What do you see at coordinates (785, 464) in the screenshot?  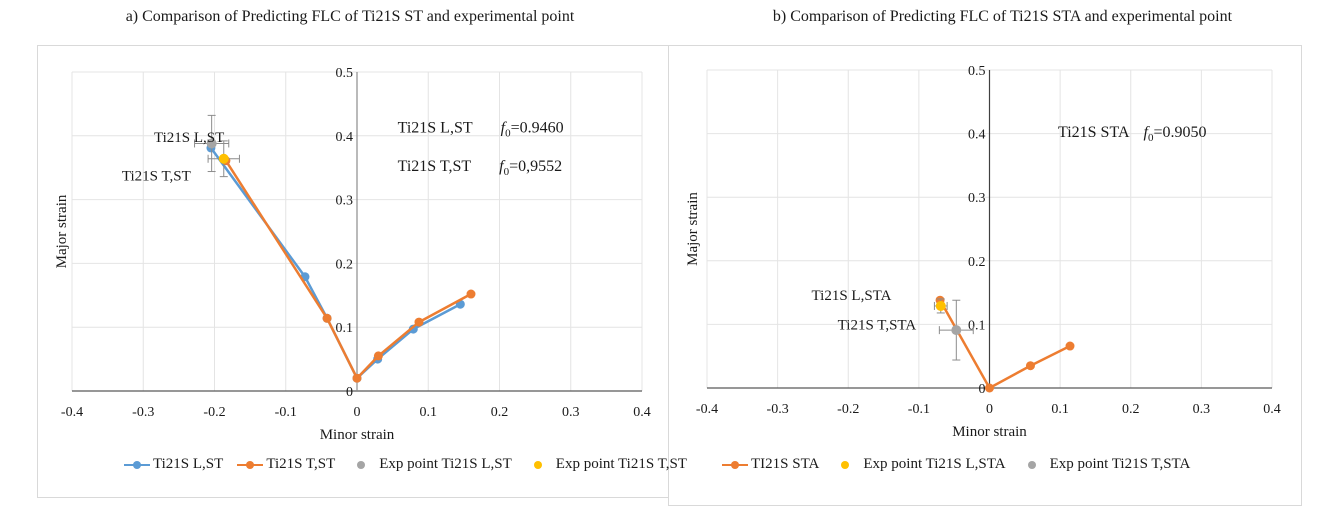 I see `legend-label: TI21S STA` at bounding box center [785, 464].